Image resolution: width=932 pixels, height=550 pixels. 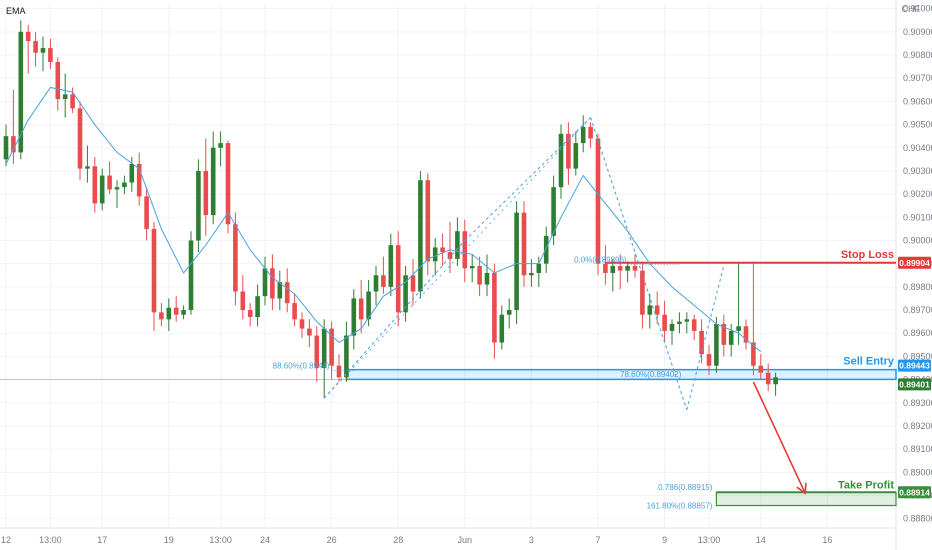 What do you see at coordinates (917, 519) in the screenshot?
I see `y-tick-label: 0.88800` at bounding box center [917, 519].